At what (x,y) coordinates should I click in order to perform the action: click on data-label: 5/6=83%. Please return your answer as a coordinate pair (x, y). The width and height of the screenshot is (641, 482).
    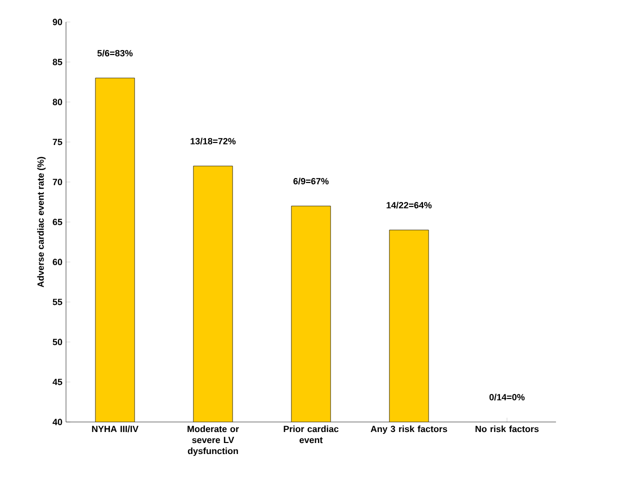
    Looking at the image, I should click on (115, 53).